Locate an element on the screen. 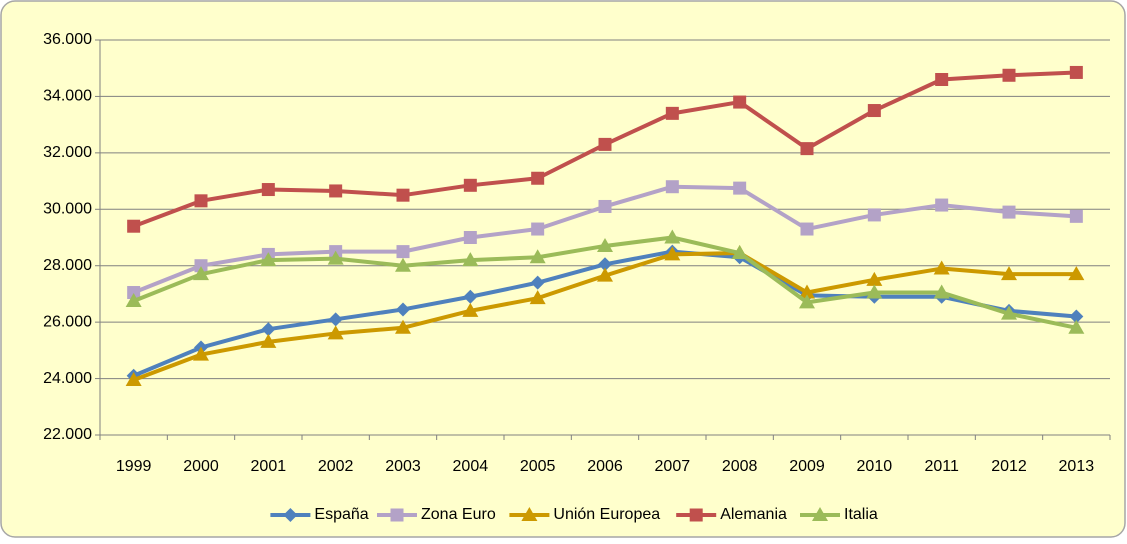 The width and height of the screenshot is (1127, 544). x-tick-label: 2000 is located at coordinates (201, 466).